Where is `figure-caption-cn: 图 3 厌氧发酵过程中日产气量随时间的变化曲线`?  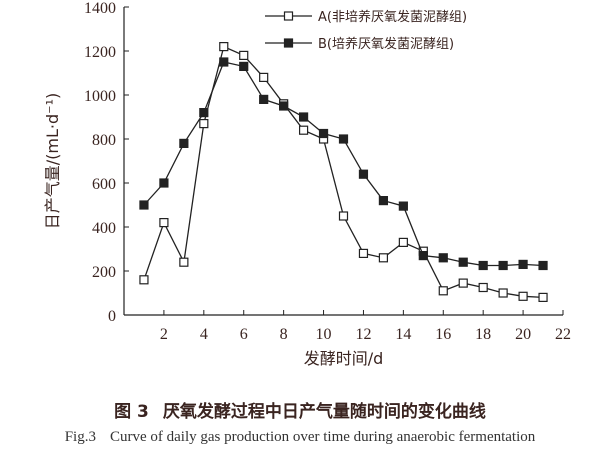
figure-caption-cn: 图 3 厌氧发酵过程中日产气量随时间的变化曲线 is located at coordinates (300, 409).